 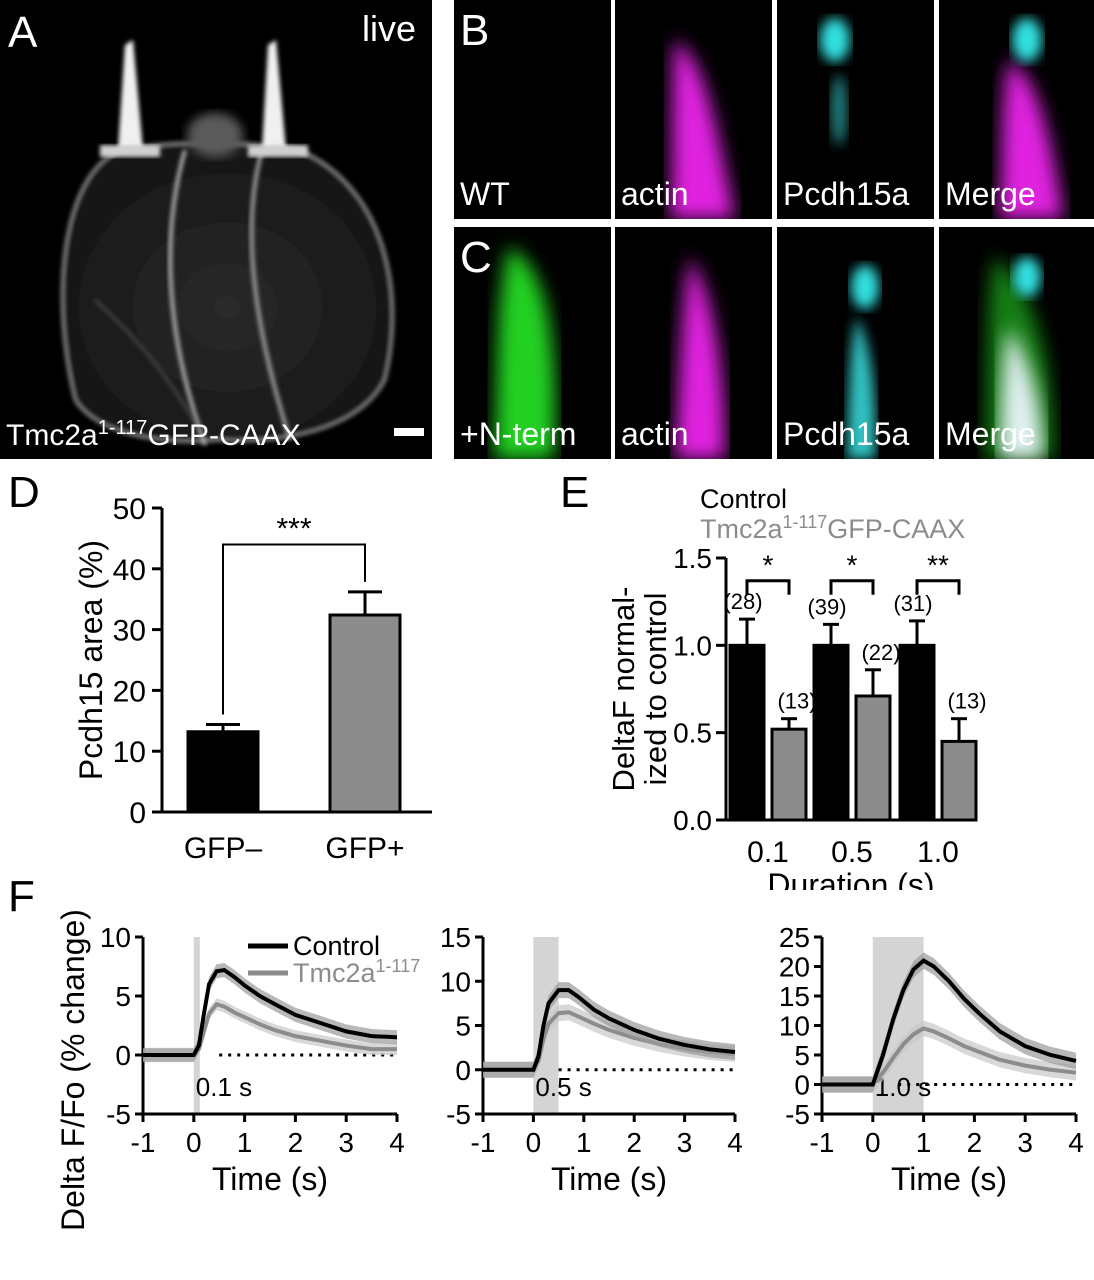 What do you see at coordinates (475, 30) in the screenshot?
I see `panel-b-letter: B` at bounding box center [475, 30].